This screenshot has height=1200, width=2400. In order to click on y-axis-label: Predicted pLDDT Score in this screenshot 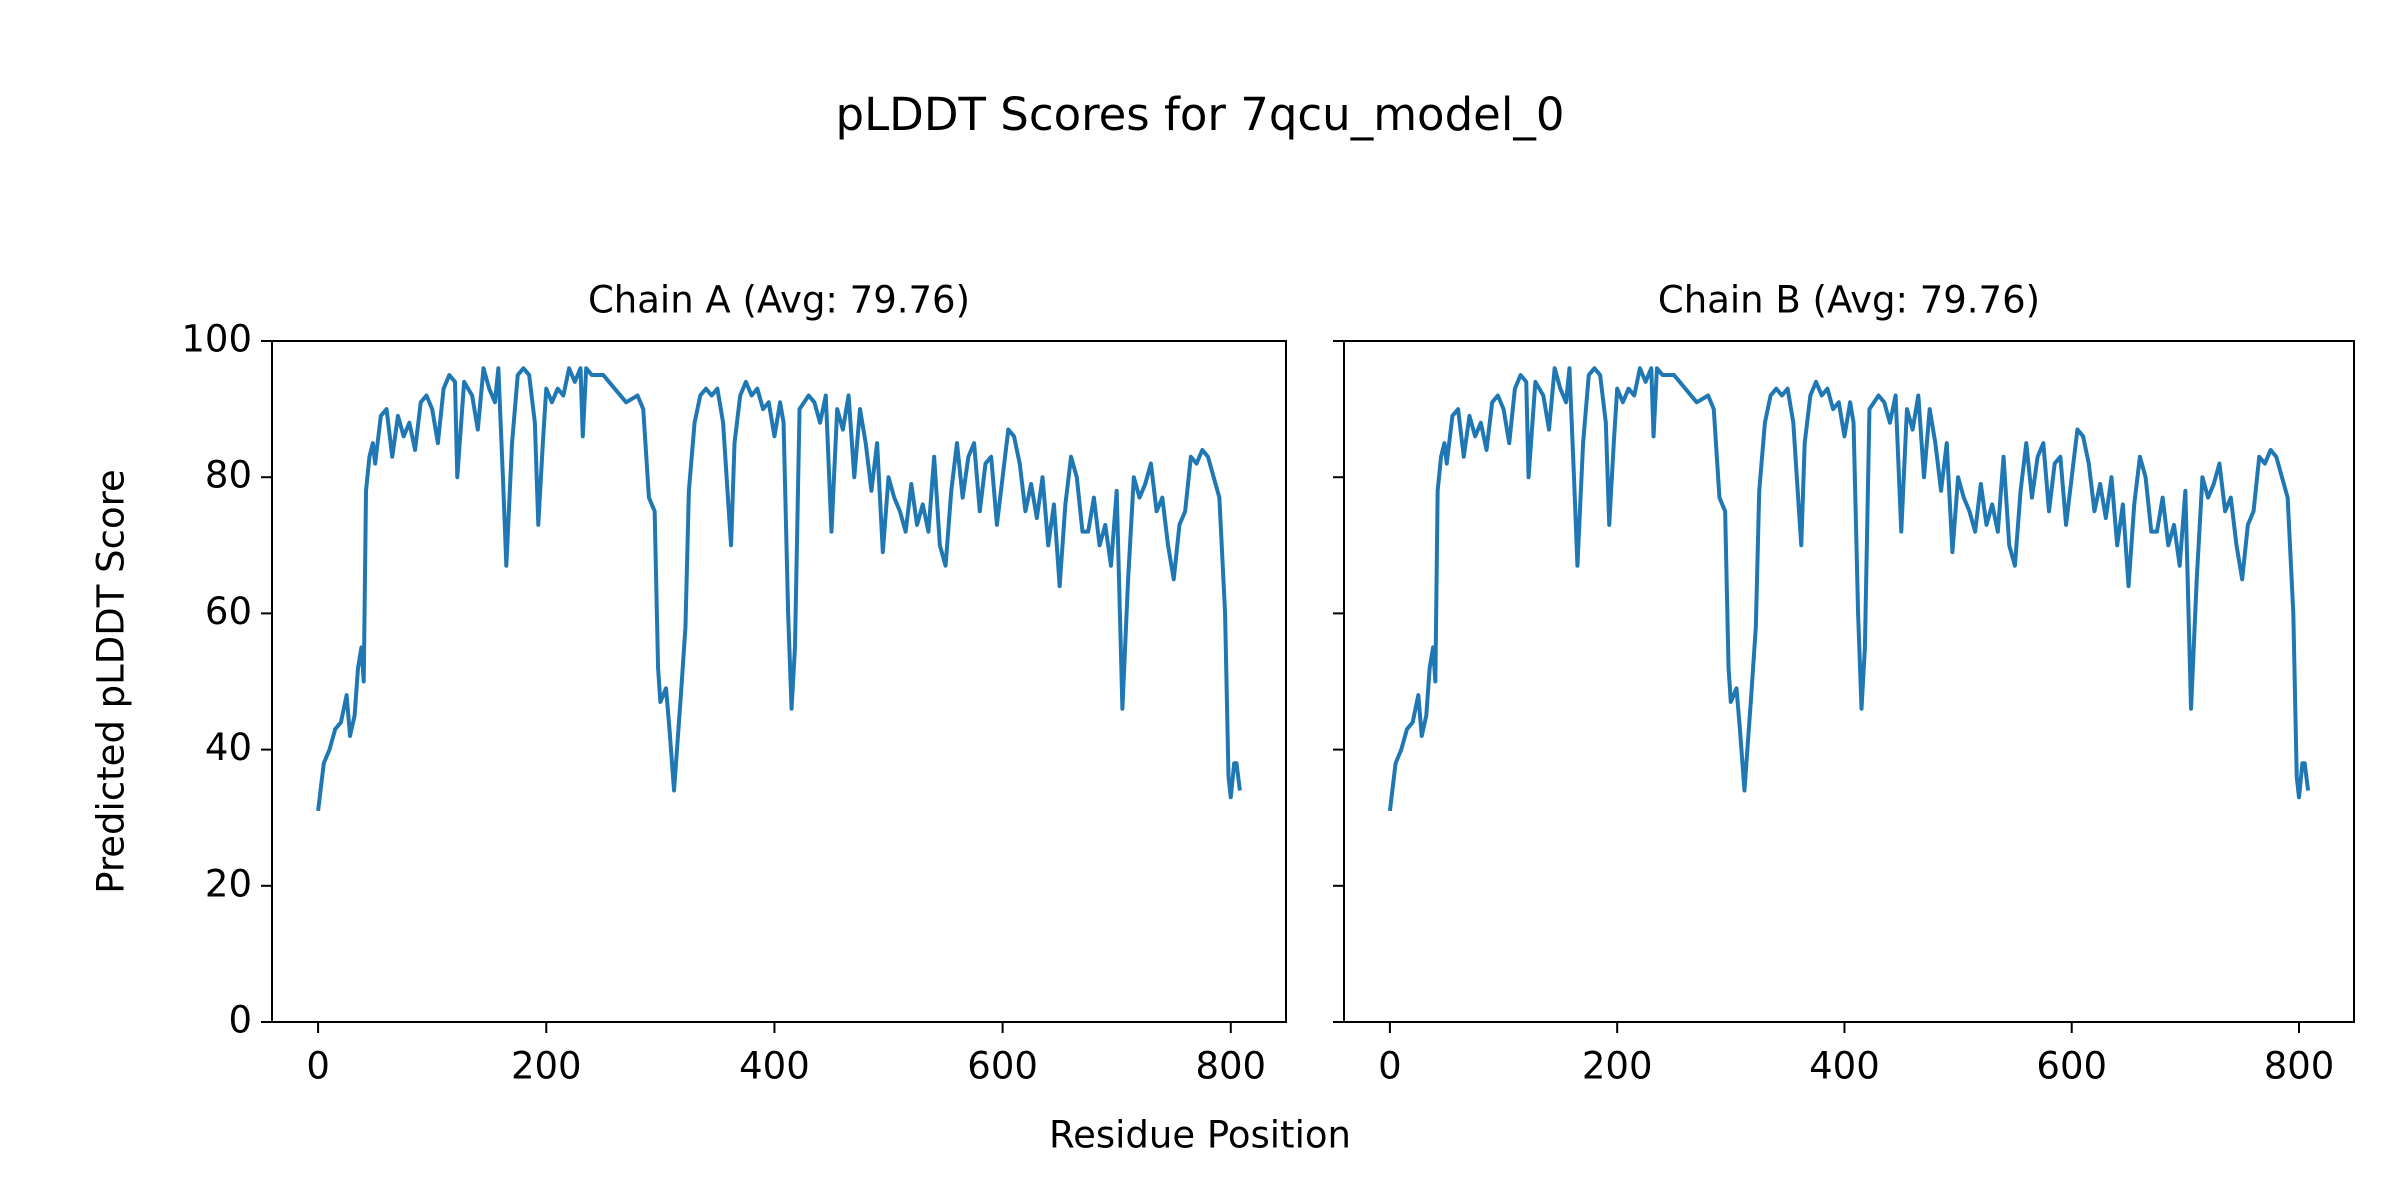, I will do `click(111, 681)`.